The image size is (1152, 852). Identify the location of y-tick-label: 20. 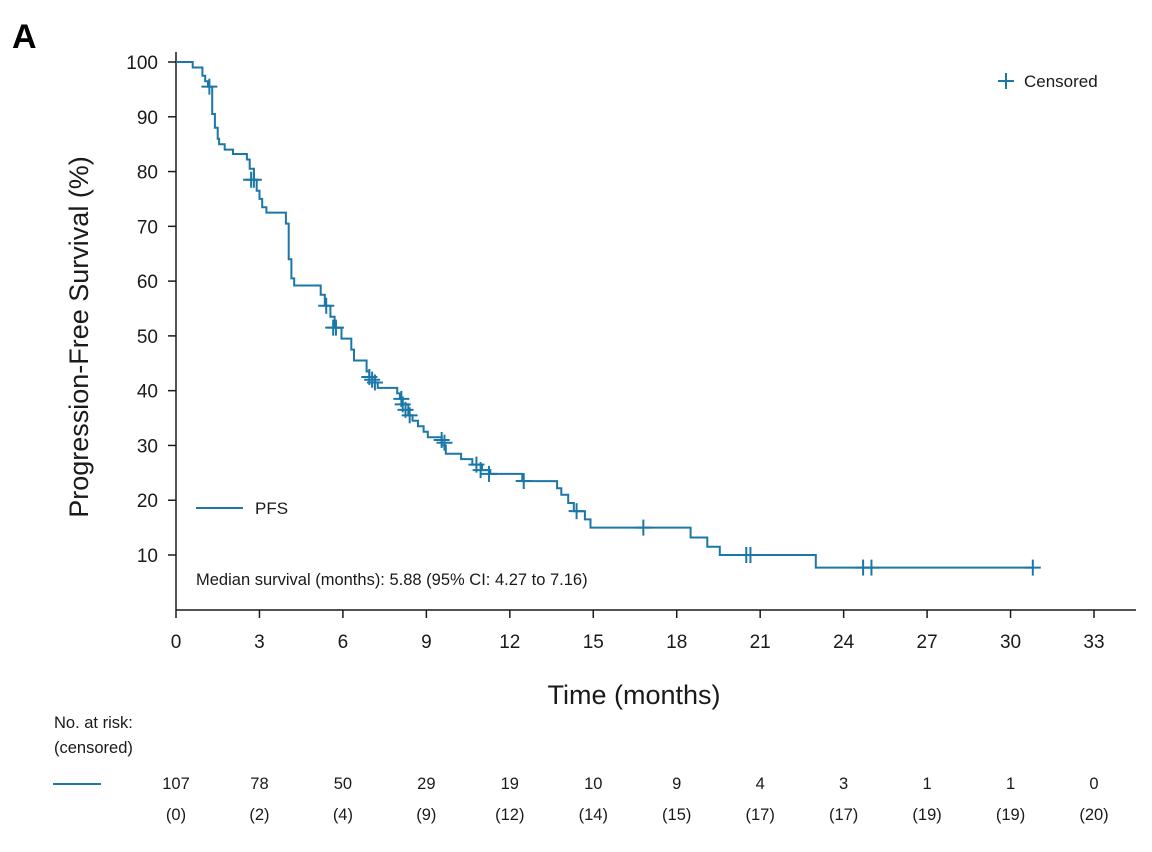
(147, 501).